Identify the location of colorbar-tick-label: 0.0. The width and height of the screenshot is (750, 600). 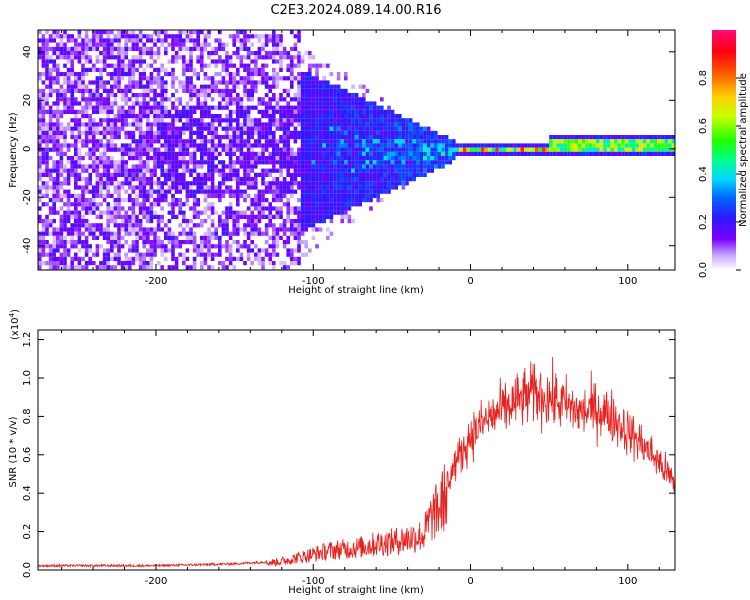
(703, 270).